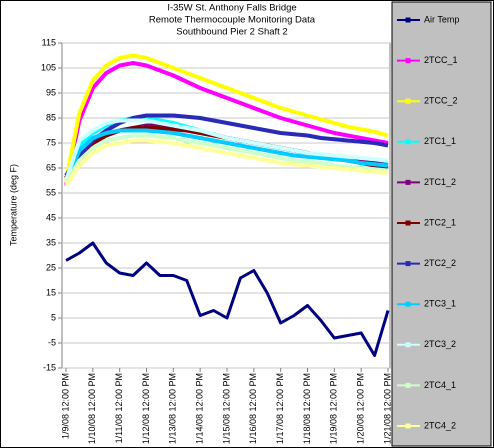  What do you see at coordinates (440, 263) in the screenshot?
I see `legend-label: 2TC2_2` at bounding box center [440, 263].